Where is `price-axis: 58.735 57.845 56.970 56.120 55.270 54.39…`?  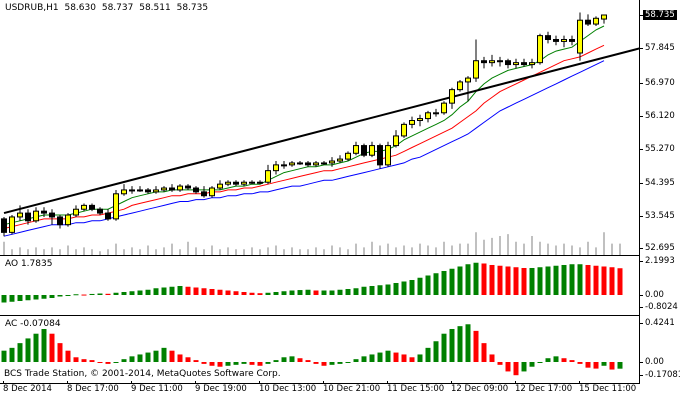
price-axis: 58.735 57.845 56.970 56.120 55.270 54.39… is located at coordinates (658, 131).